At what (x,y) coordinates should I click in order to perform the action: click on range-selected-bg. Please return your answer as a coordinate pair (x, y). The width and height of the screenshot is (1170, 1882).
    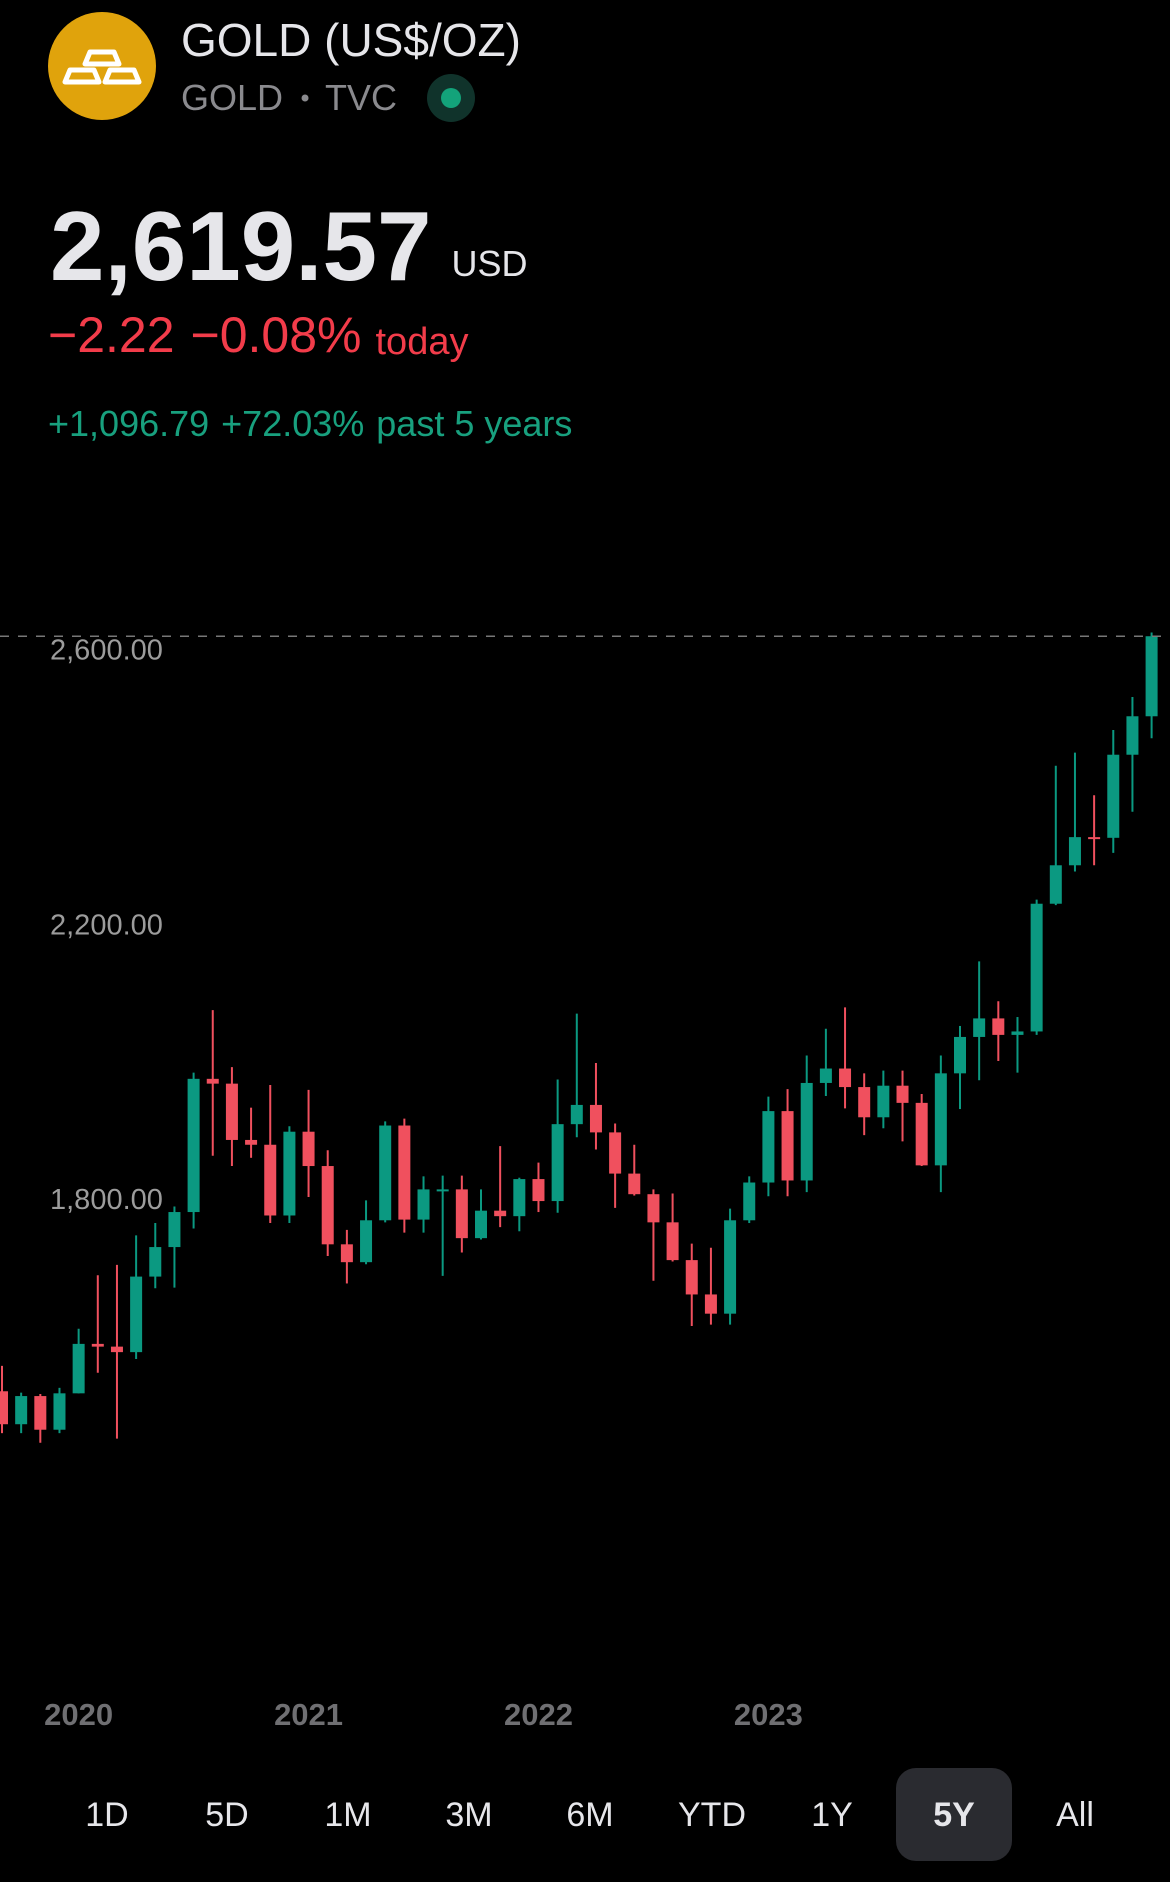
    Looking at the image, I should click on (954, 1814).